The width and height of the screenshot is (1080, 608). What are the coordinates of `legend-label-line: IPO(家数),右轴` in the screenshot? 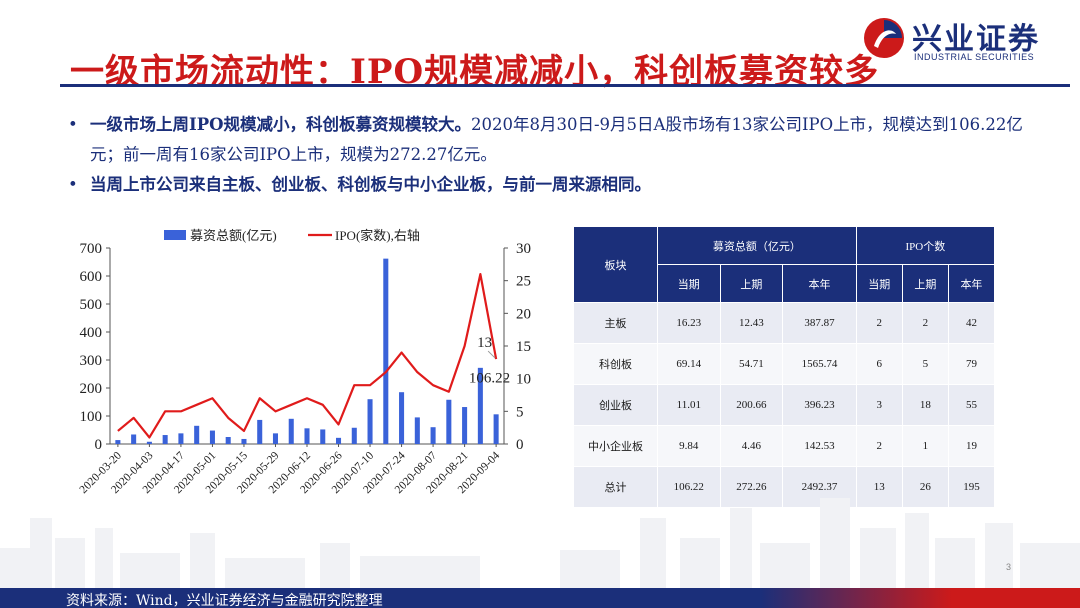 It's located at (377, 235).